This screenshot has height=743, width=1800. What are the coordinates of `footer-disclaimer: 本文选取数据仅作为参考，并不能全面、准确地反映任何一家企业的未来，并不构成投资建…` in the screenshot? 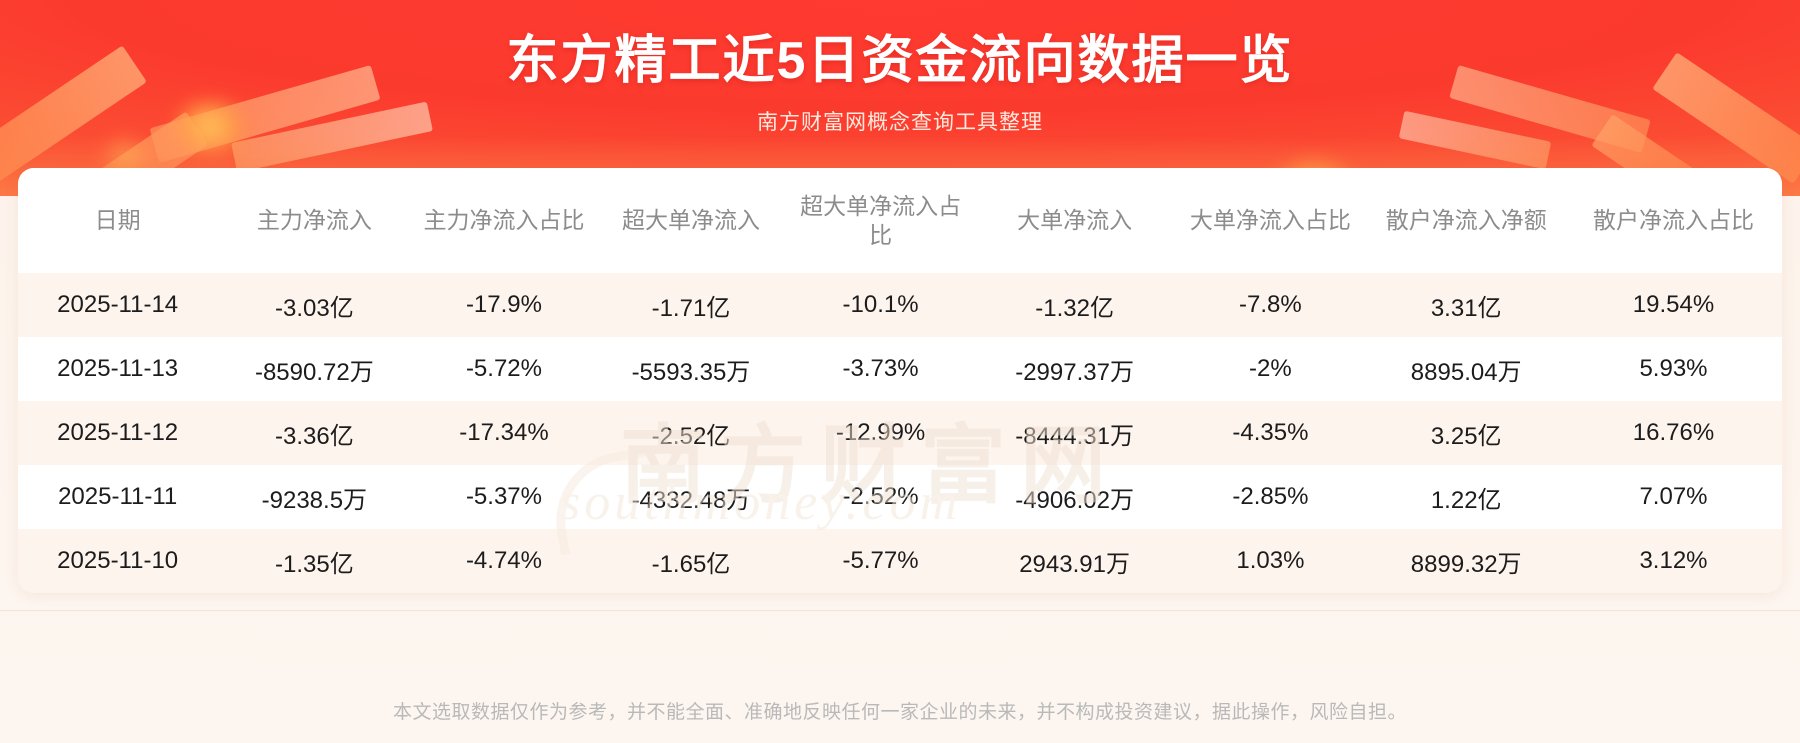 It's located at (899, 712).